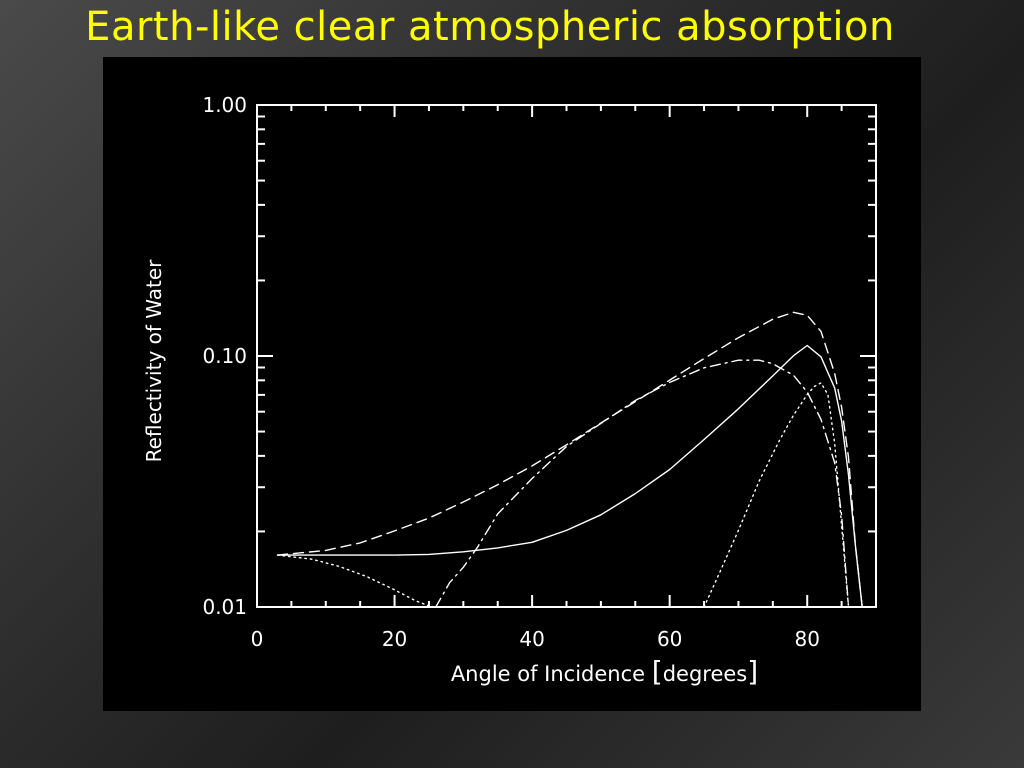 This screenshot has width=1024, height=768. I want to click on x-axis-label-main: Angle of Incidence, so click(551, 674).